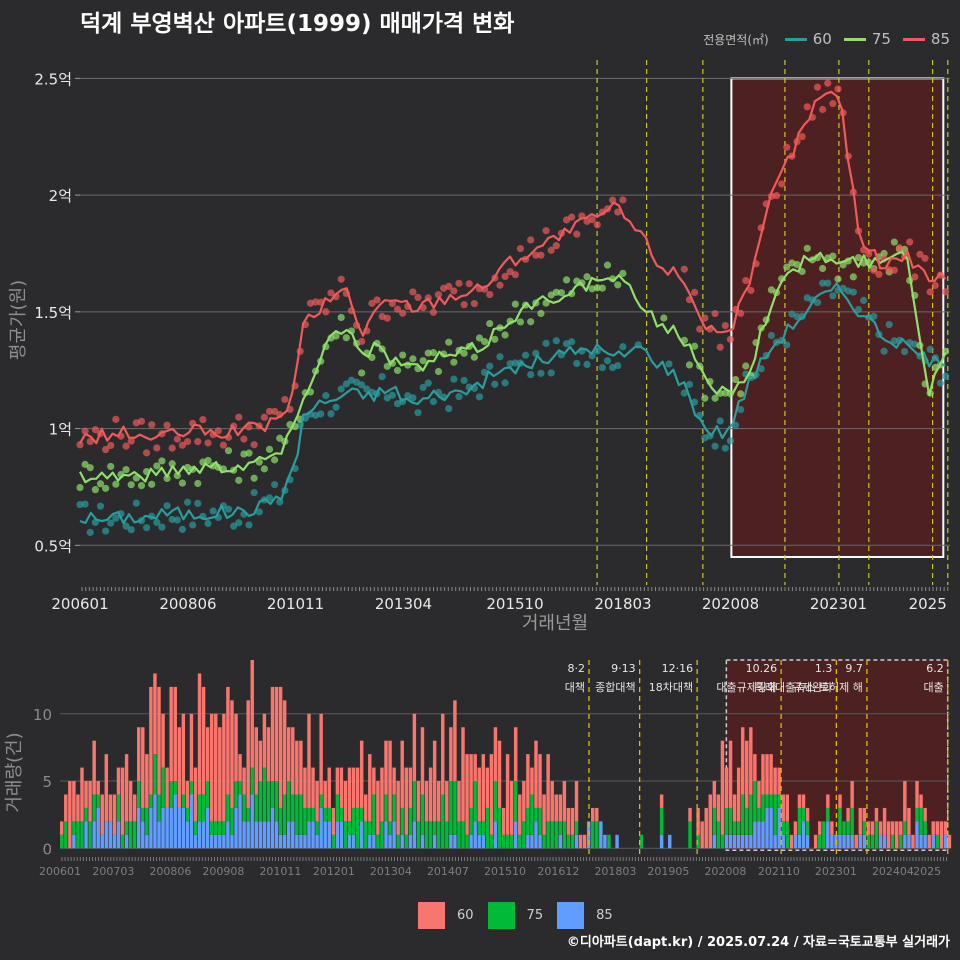  Describe the element at coordinates (881, 39) in the screenshot. I see `legend-label-75: 75` at that location.